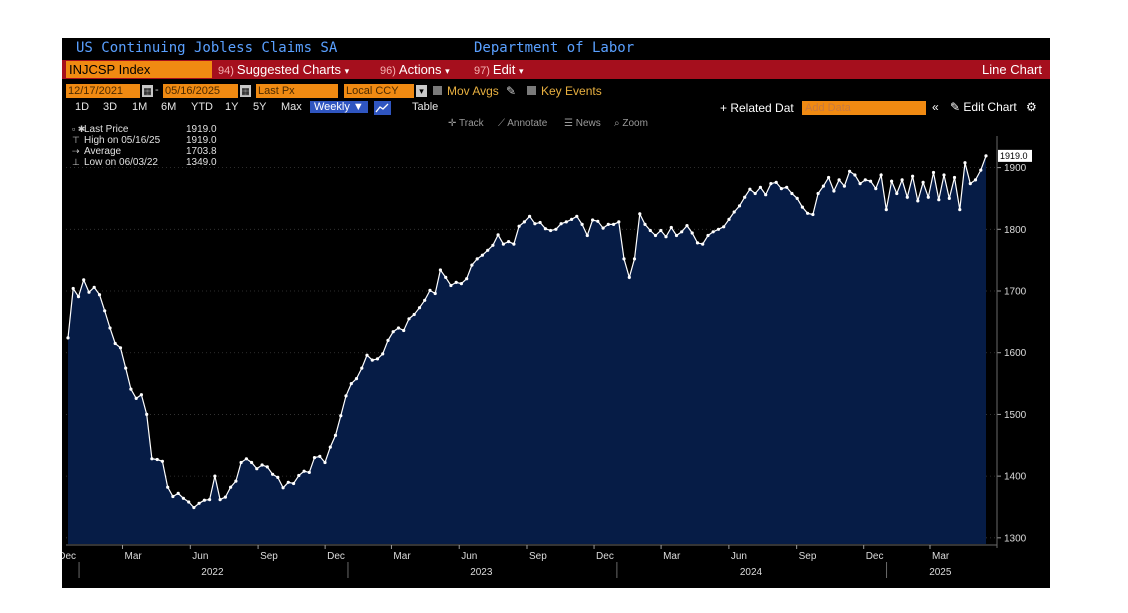  Describe the element at coordinates (139, 69) in the screenshot. I see `ticker-input: INJCSP Index` at that location.